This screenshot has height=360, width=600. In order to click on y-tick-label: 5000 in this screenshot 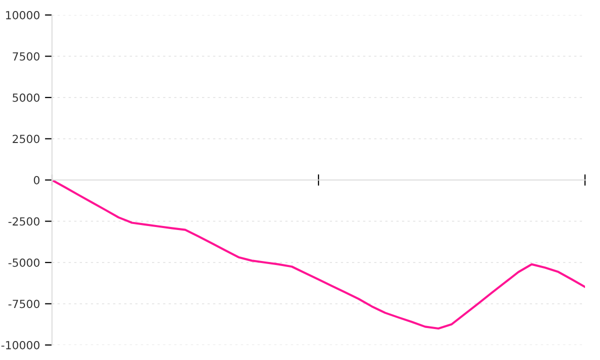, I will do `click(26, 97)`.